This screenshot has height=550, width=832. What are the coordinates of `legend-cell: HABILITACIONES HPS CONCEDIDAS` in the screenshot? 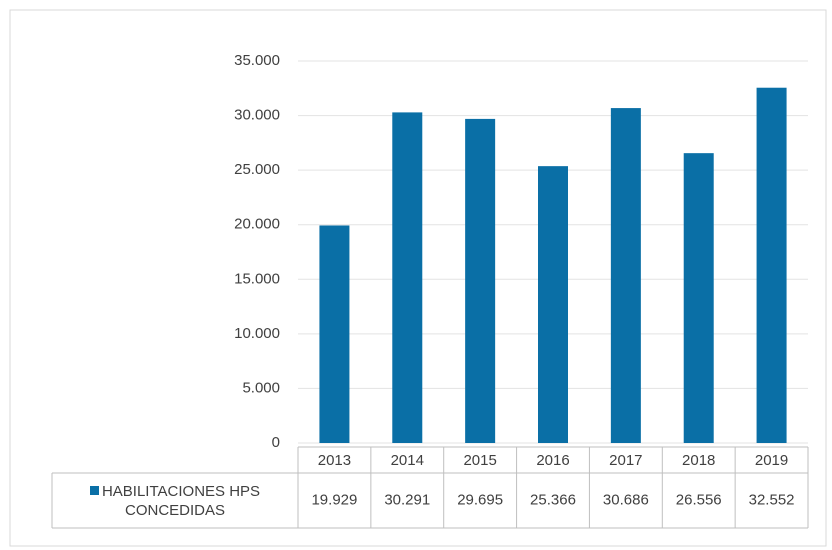 It's located at (175, 501).